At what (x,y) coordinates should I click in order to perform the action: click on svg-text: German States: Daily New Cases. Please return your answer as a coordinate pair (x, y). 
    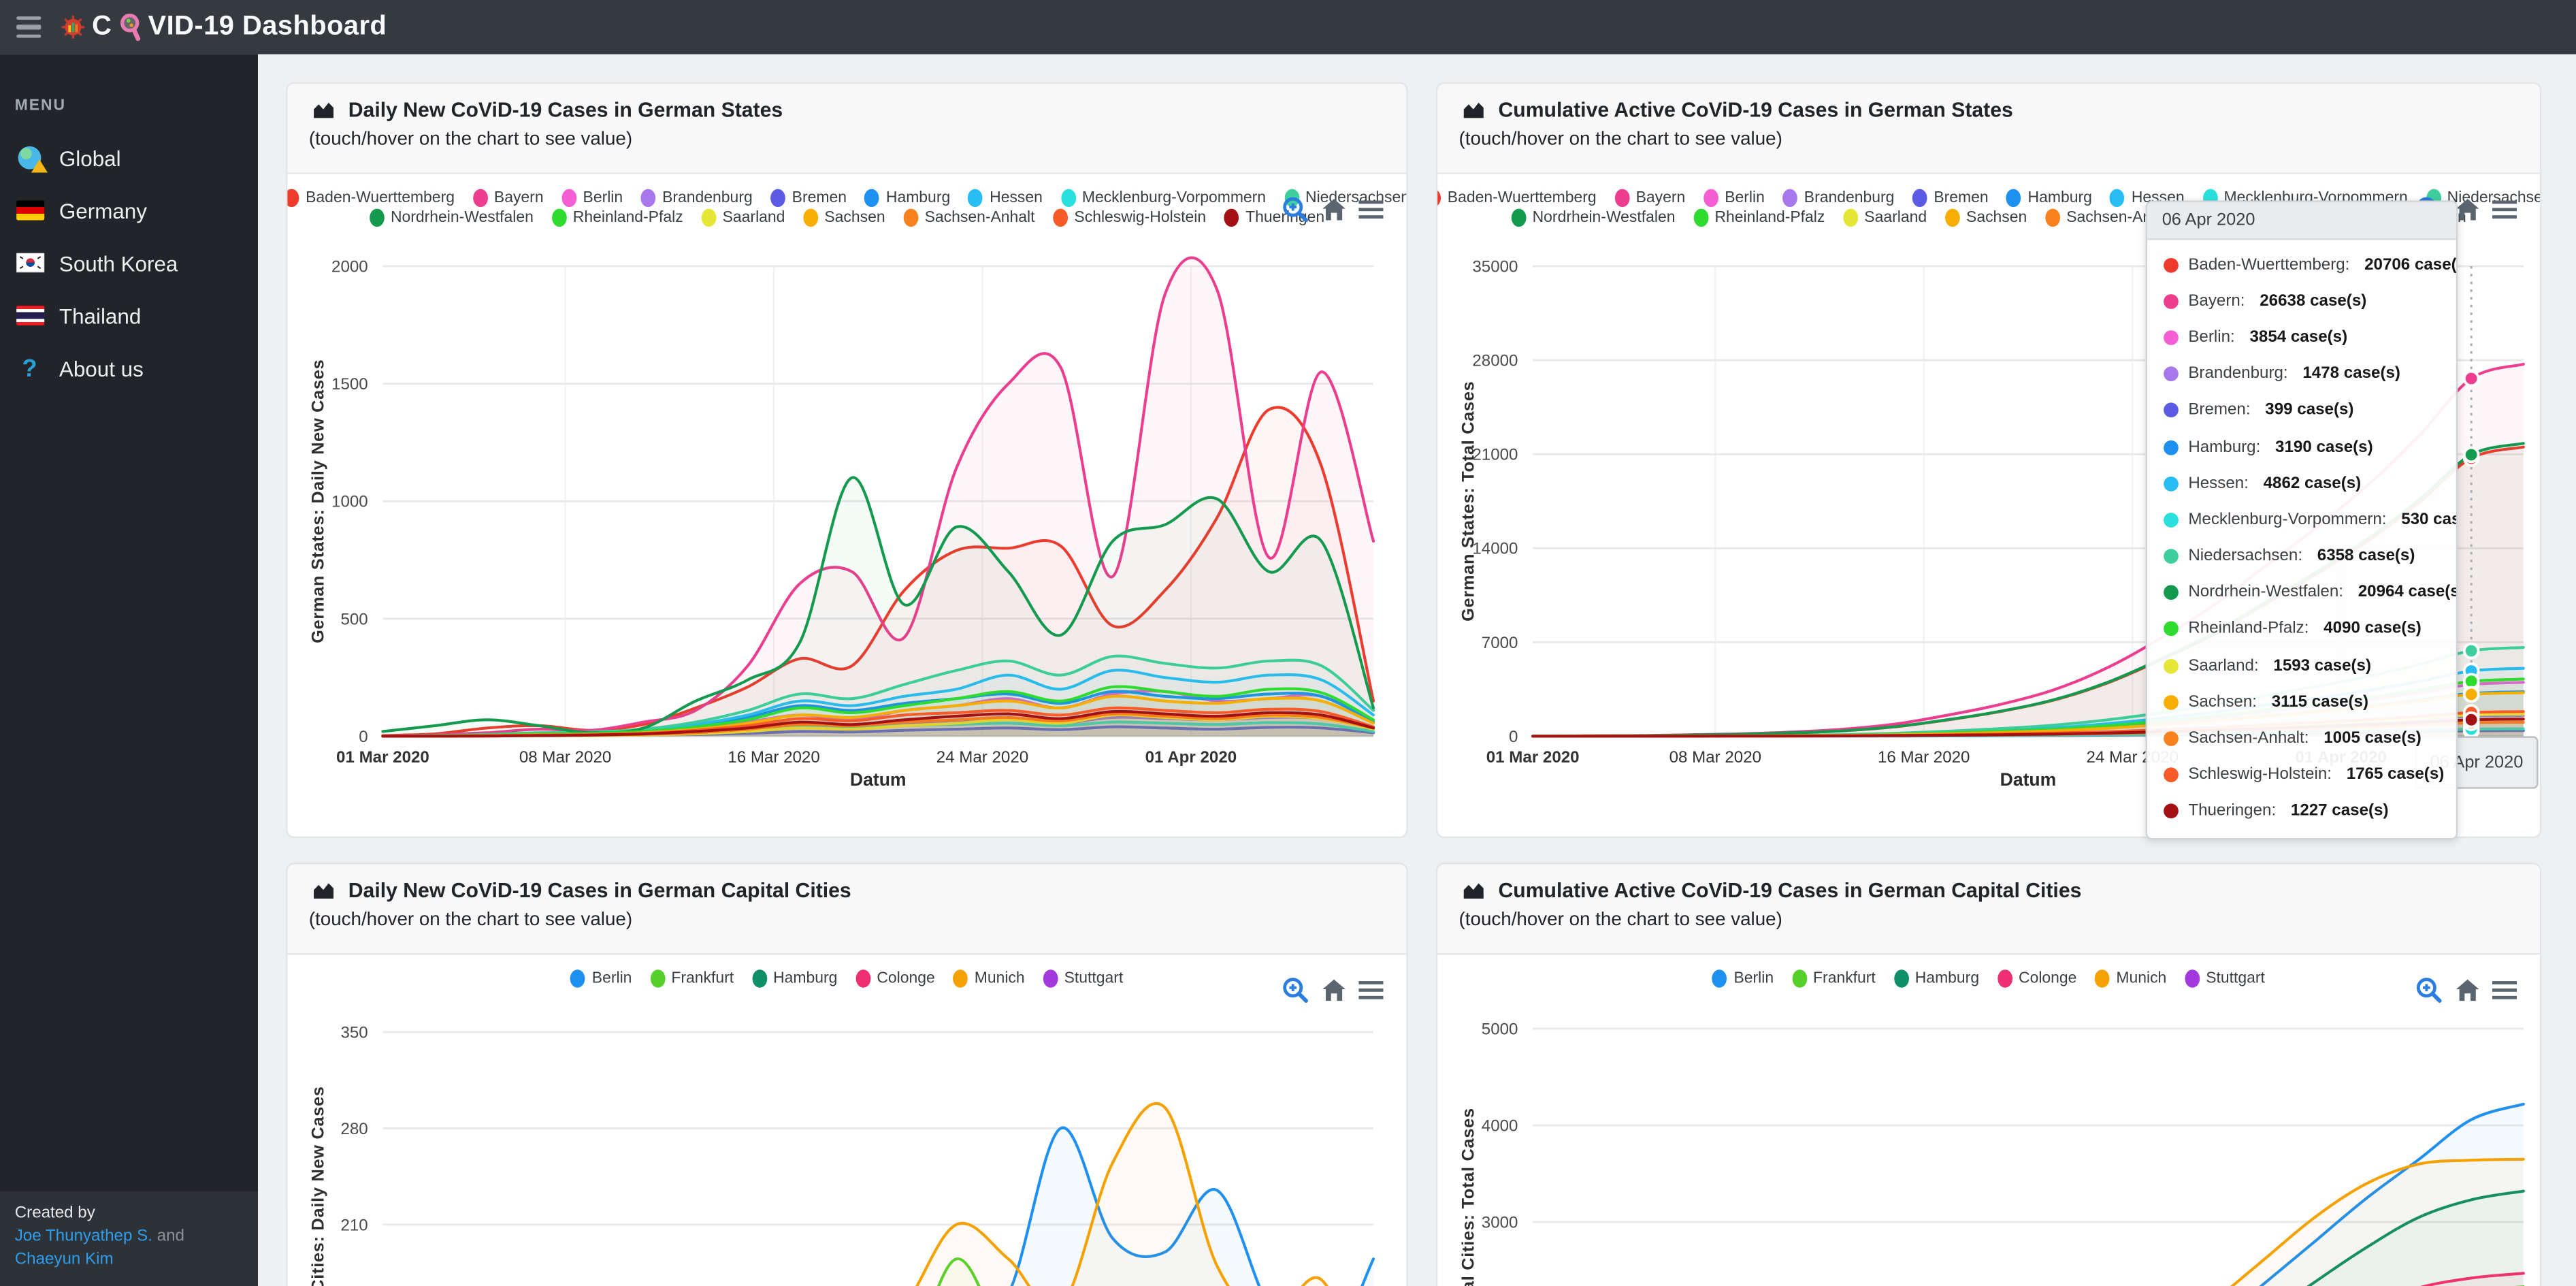
    Looking at the image, I should click on (318, 501).